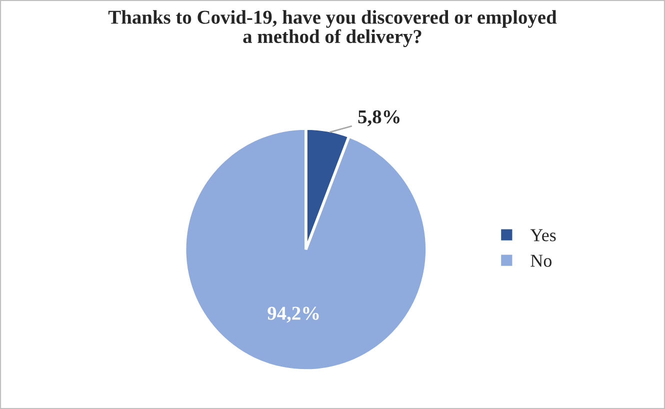 The width and height of the screenshot is (665, 409). Describe the element at coordinates (379, 118) in the screenshot. I see `data-label: 5,8%` at that location.